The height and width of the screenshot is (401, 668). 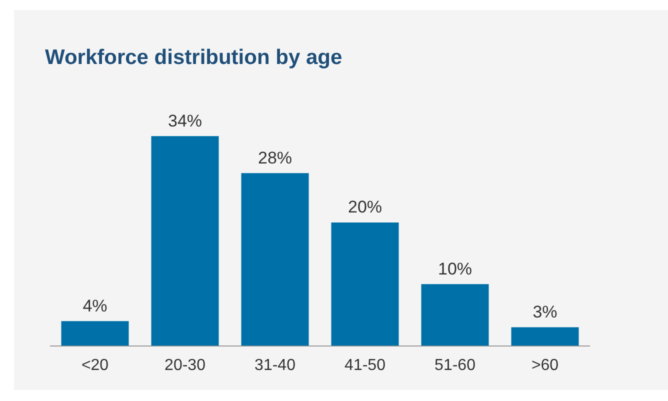 What do you see at coordinates (95, 306) in the screenshot?
I see `data-label: 4%` at bounding box center [95, 306].